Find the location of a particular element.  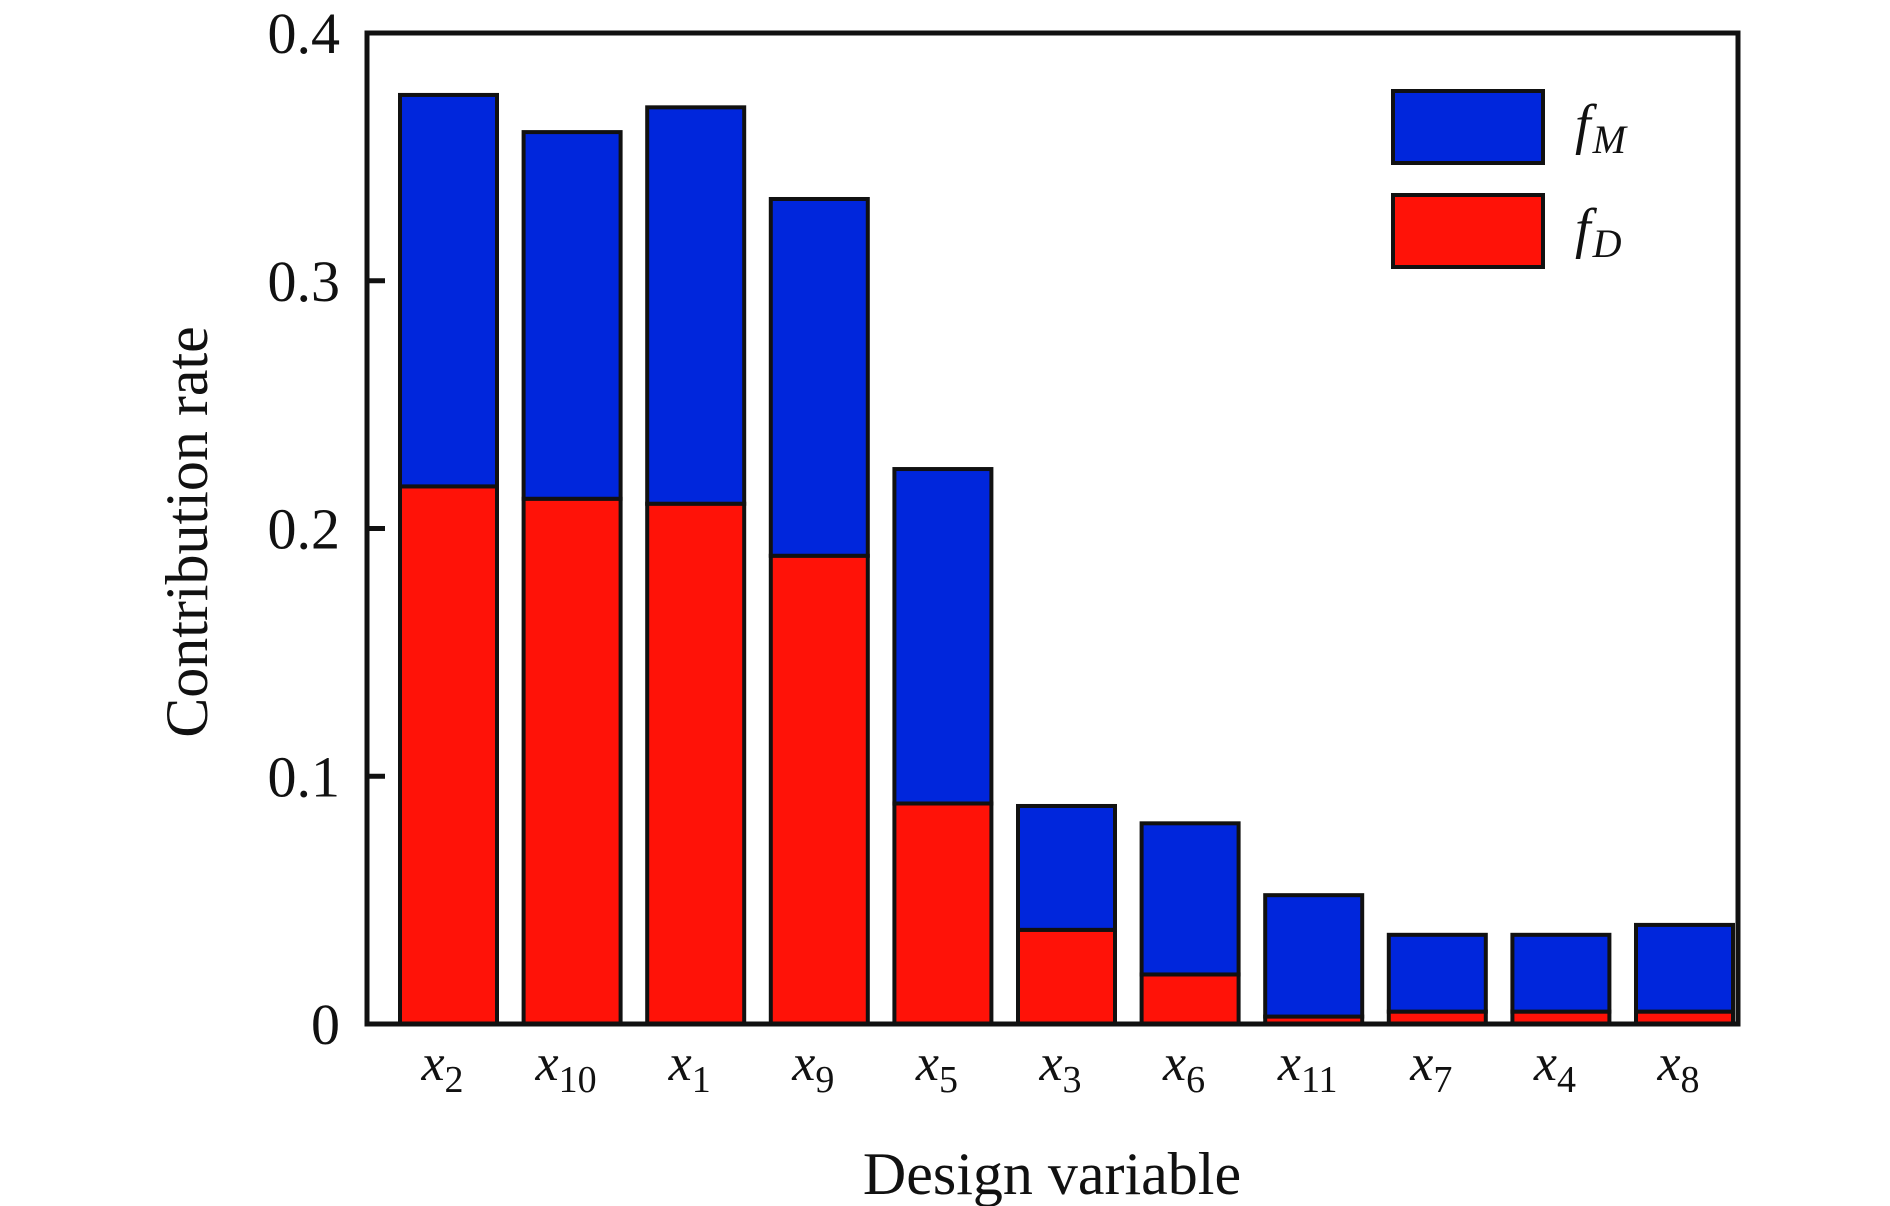

x-axis: x2 x10 x1 x9 x5 x3 x6 x11 x7 x4 x8 is located at coordinates (1059, 1068).